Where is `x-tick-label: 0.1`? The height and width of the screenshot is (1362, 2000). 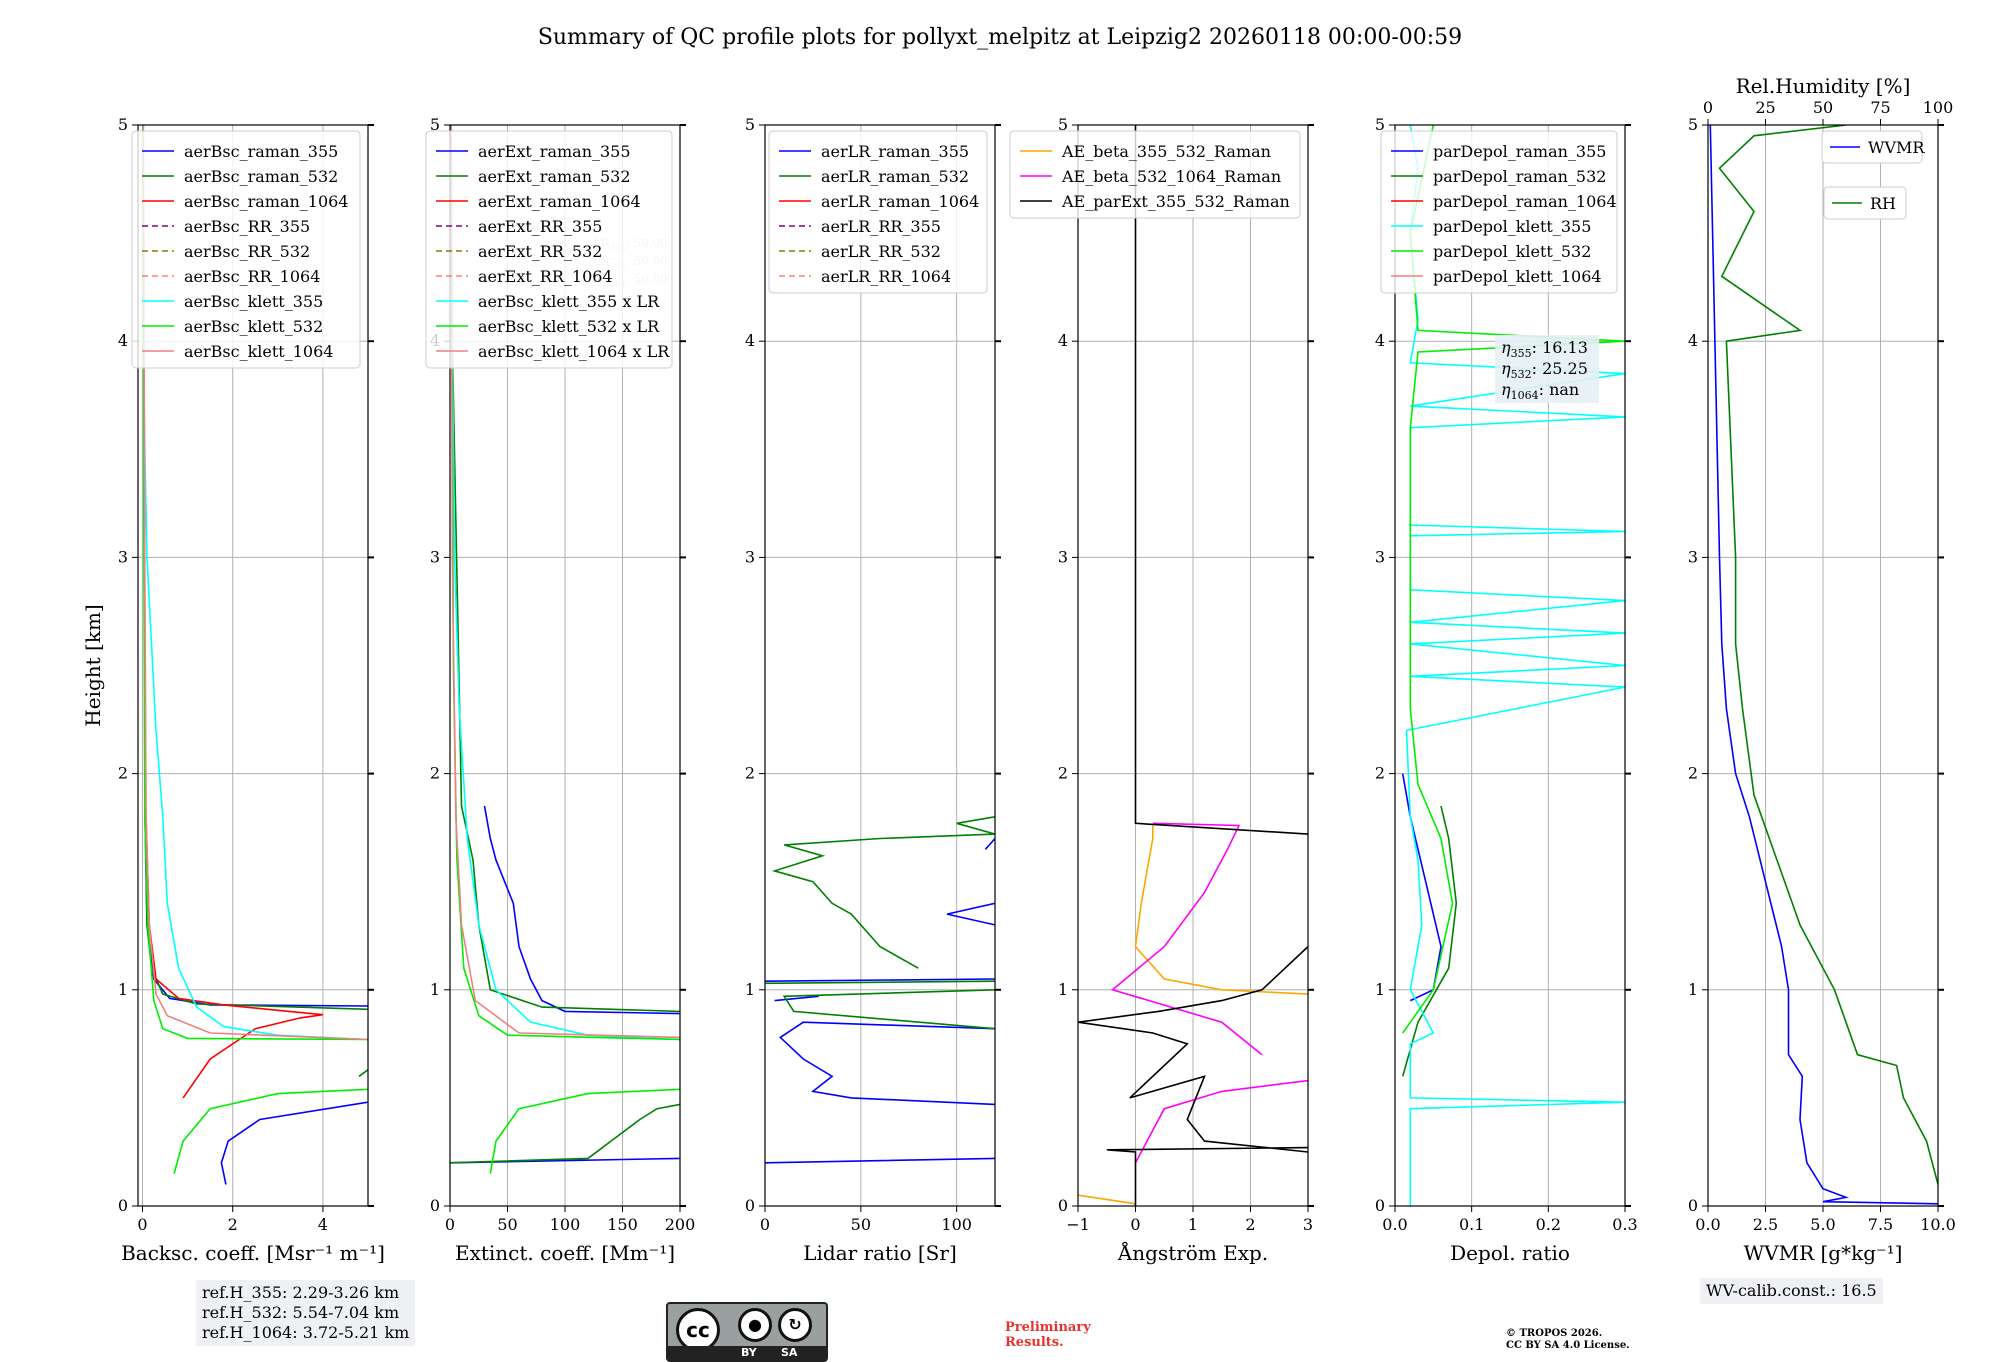
x-tick-label: 0.1 is located at coordinates (1471, 1224).